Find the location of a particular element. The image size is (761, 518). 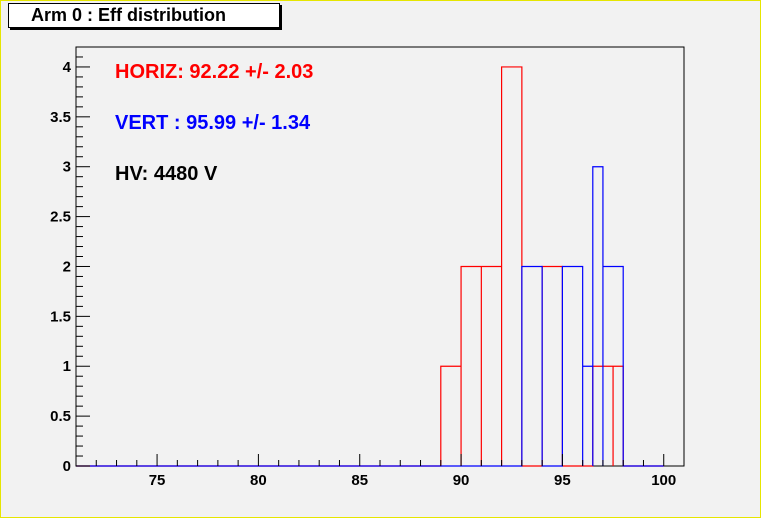

y-tick-label: 2.5 is located at coordinates (60, 217).